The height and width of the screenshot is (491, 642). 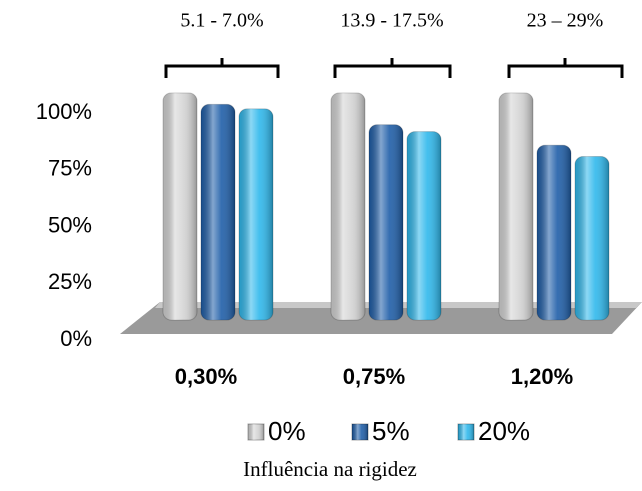 What do you see at coordinates (70, 224) in the screenshot?
I see `y-tick-label: 50%` at bounding box center [70, 224].